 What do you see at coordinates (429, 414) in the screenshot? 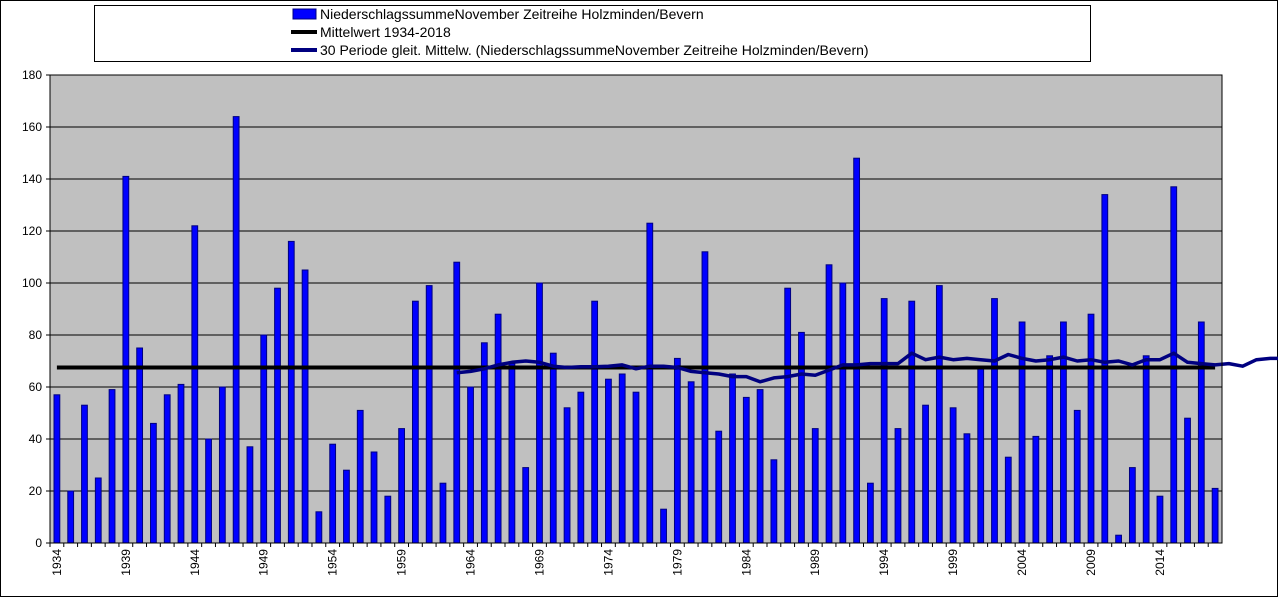
I see `bar-1961` at bounding box center [429, 414].